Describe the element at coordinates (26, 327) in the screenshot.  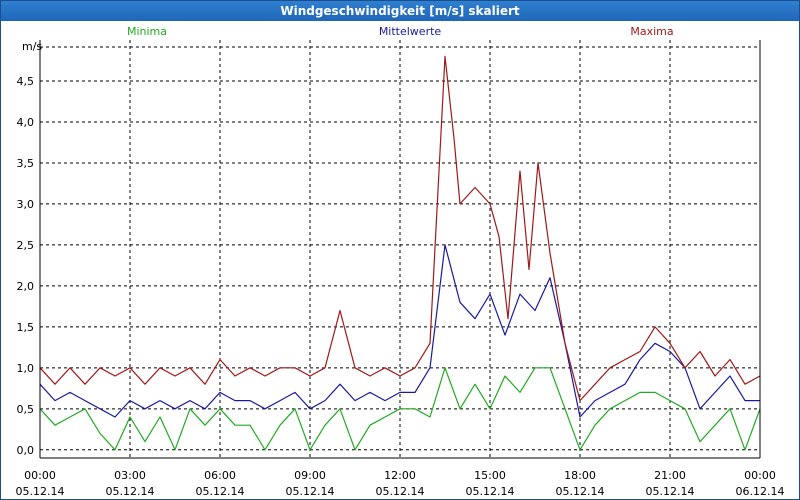
I see `y-tick-label: 1,5` at that location.